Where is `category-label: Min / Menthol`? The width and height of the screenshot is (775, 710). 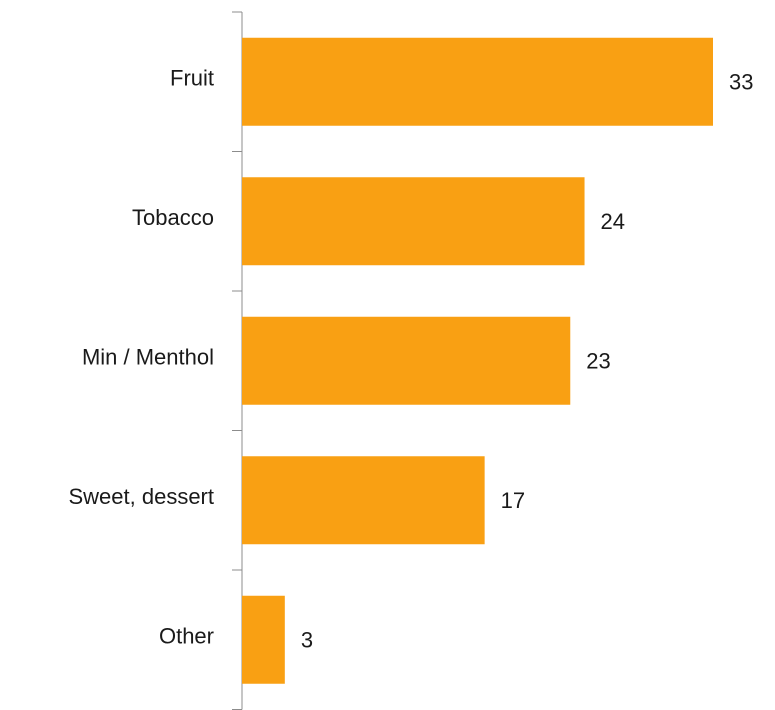 category-label: Min / Menthol is located at coordinates (148, 357).